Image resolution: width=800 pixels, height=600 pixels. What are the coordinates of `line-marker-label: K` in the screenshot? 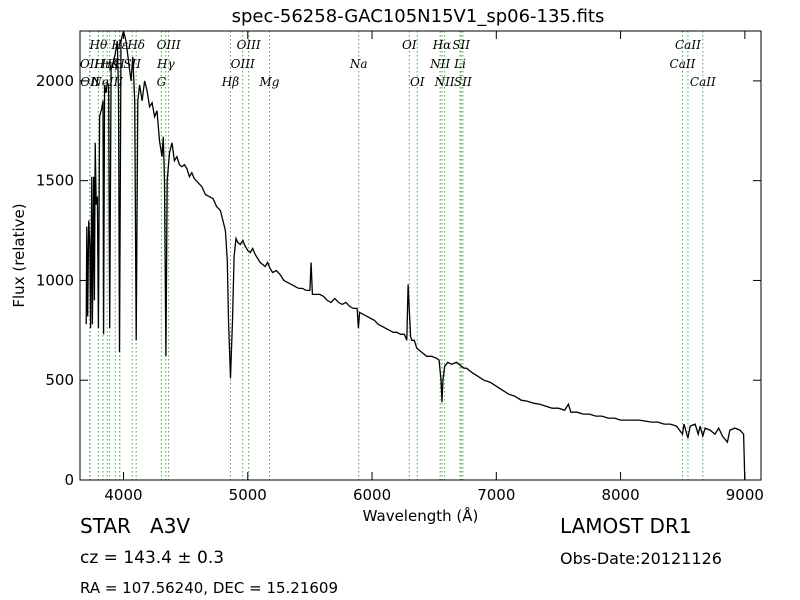 It's located at (115, 64).